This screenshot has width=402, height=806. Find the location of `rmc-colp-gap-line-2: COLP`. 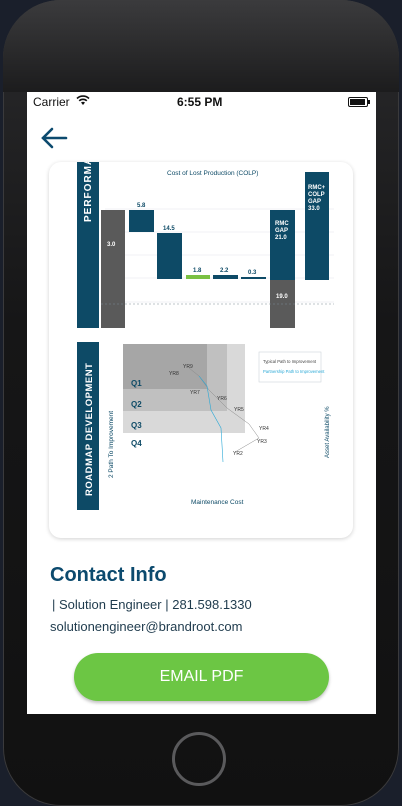

rmc-colp-gap-line-2: COLP is located at coordinates (316, 195).